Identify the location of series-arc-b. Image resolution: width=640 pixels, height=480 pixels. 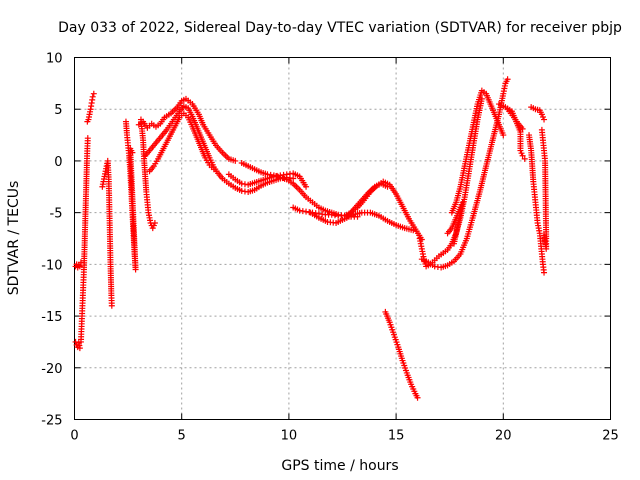
(78, 265).